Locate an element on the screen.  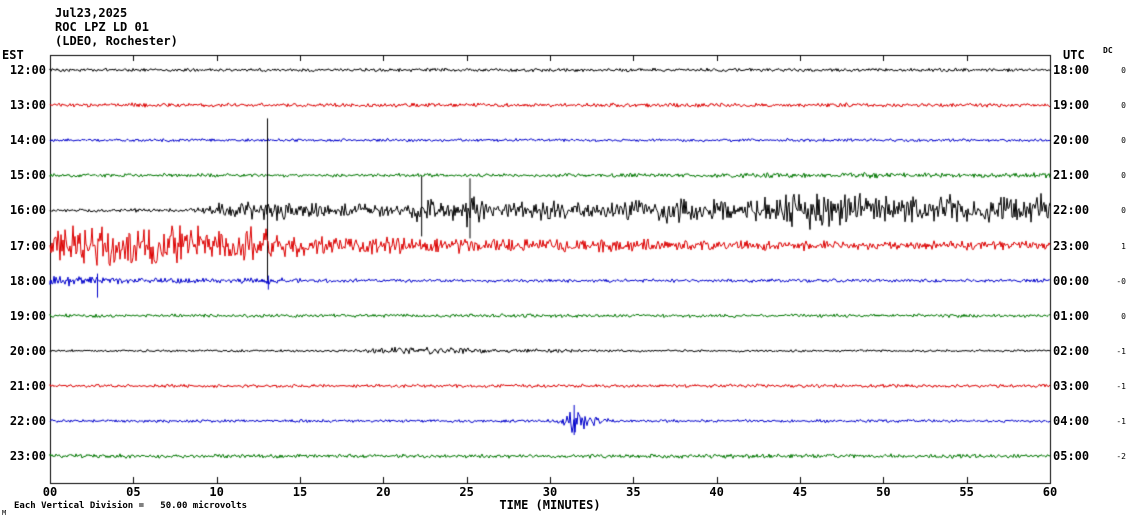
row-utc-label: 05:00 is located at coordinates (1071, 456).